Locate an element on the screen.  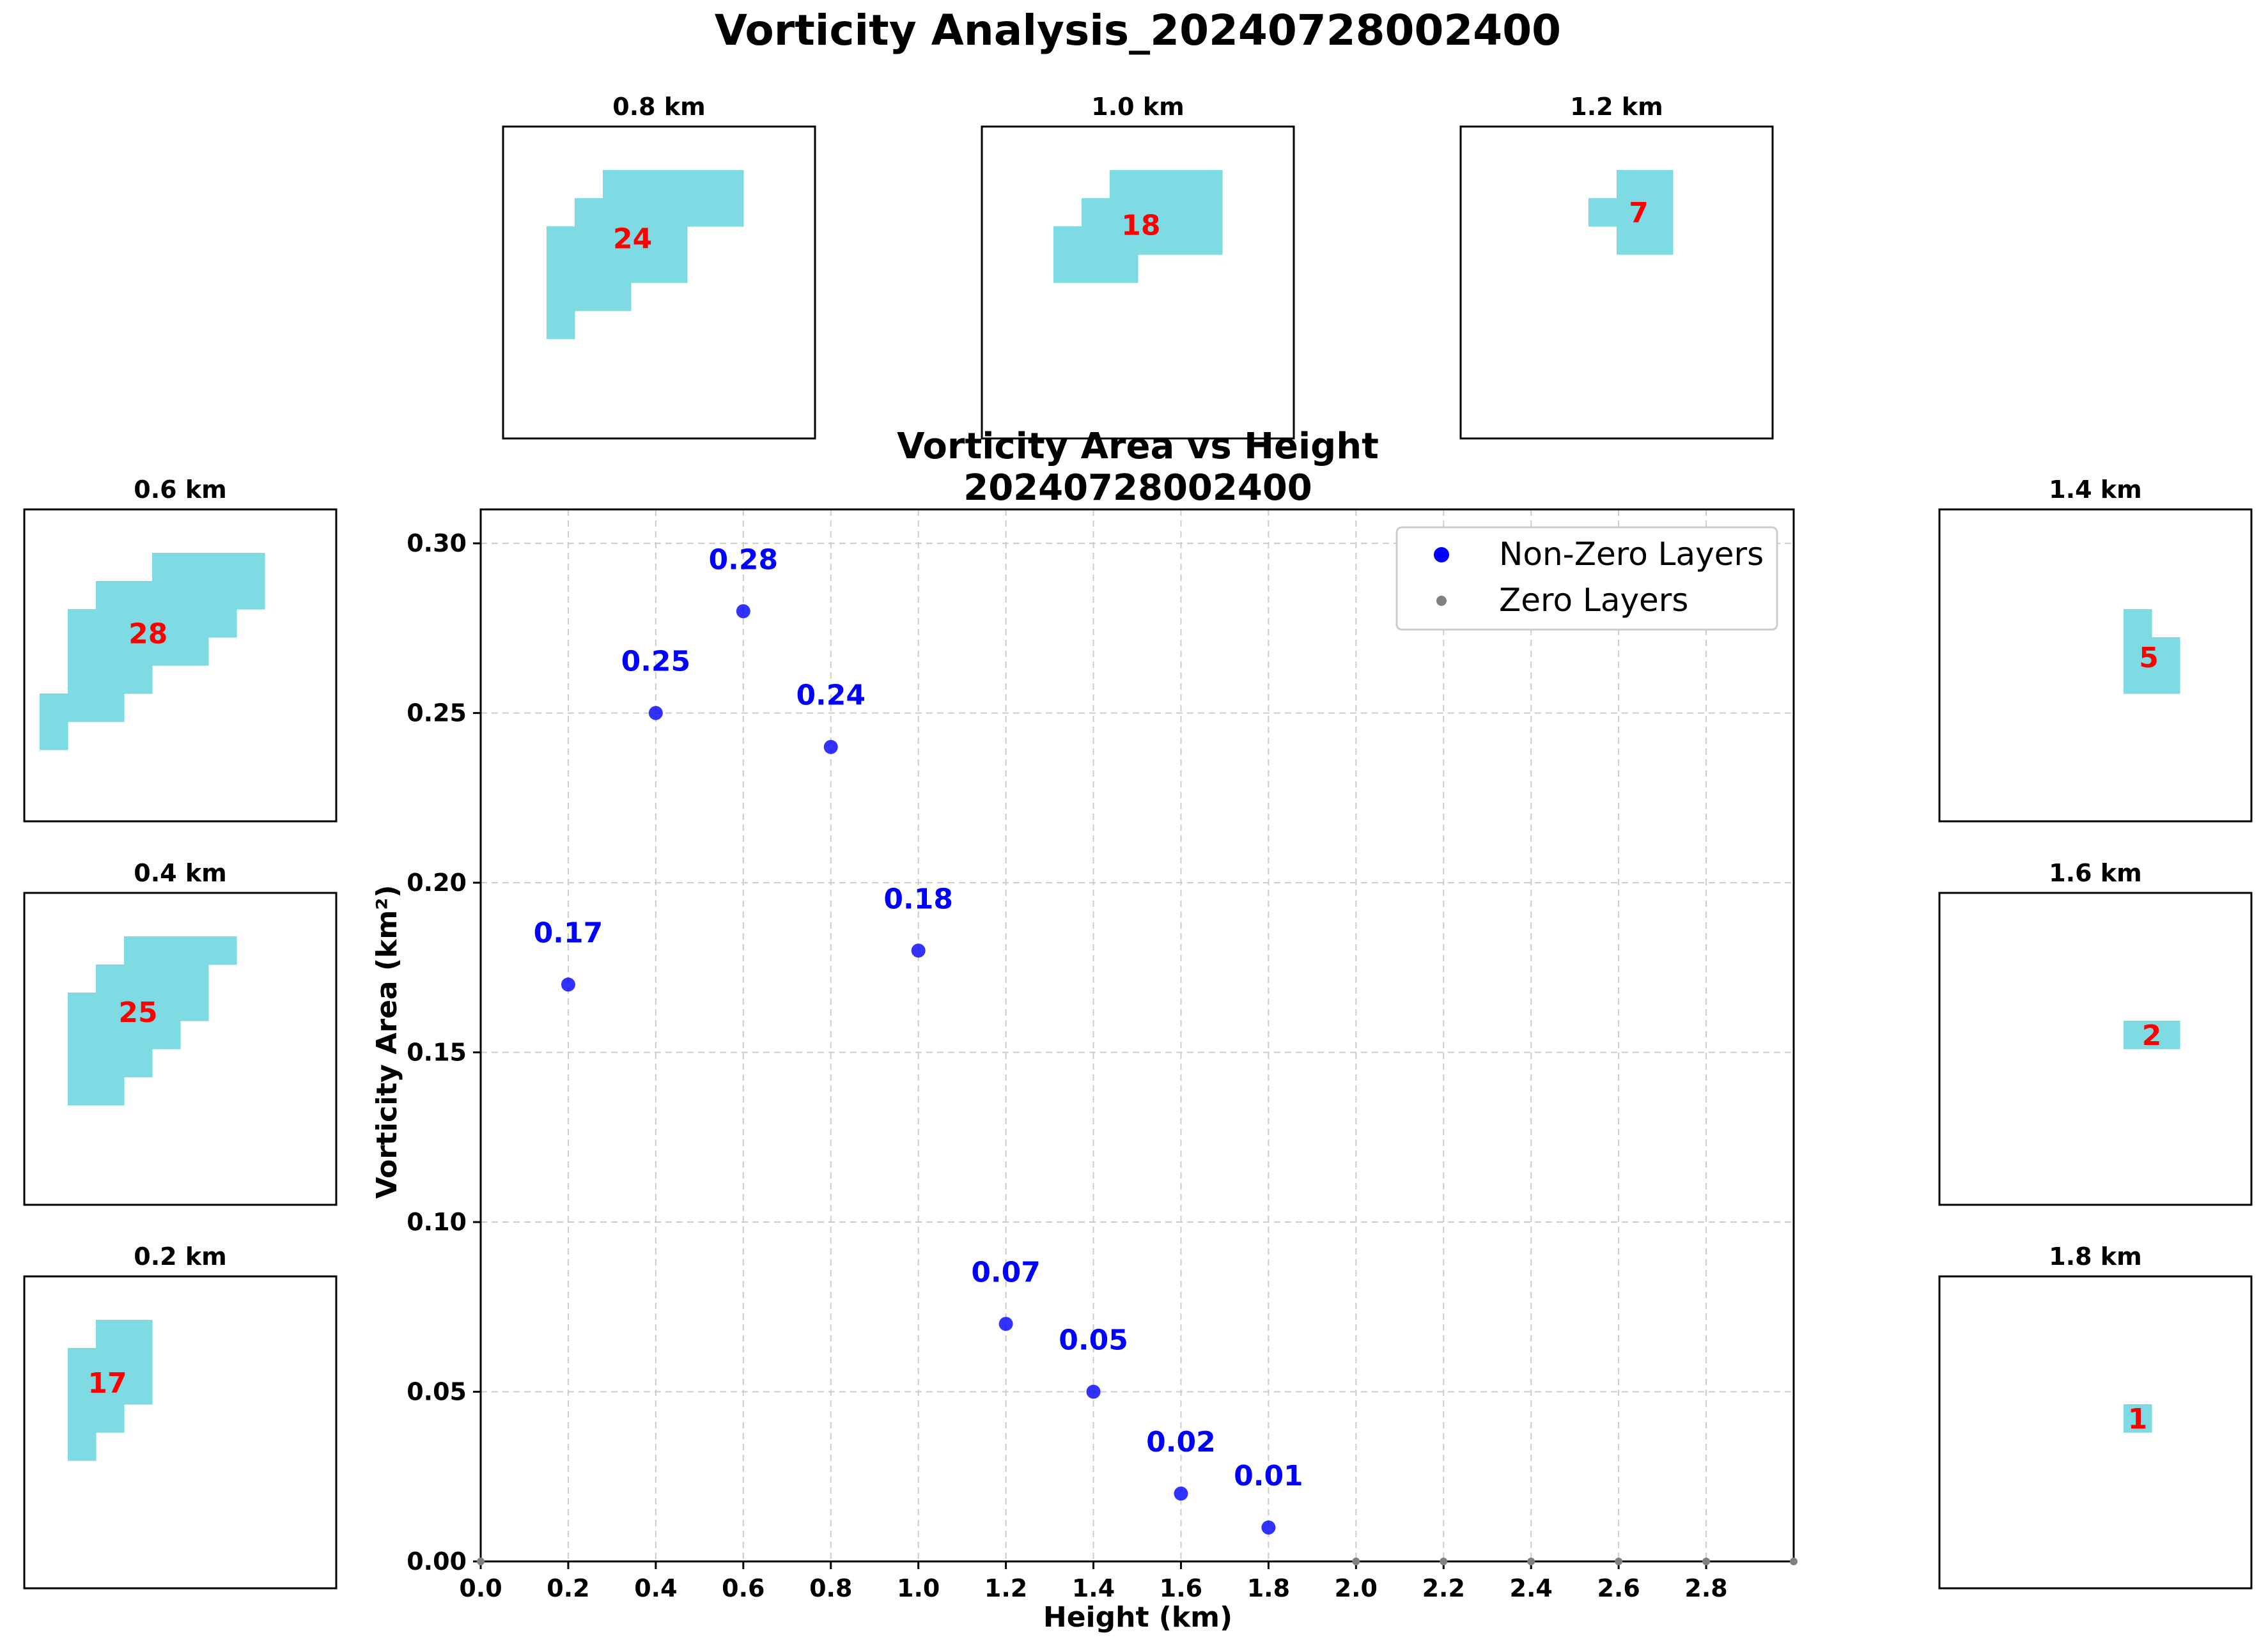
y-tick-label: 0.25 is located at coordinates (437, 713).